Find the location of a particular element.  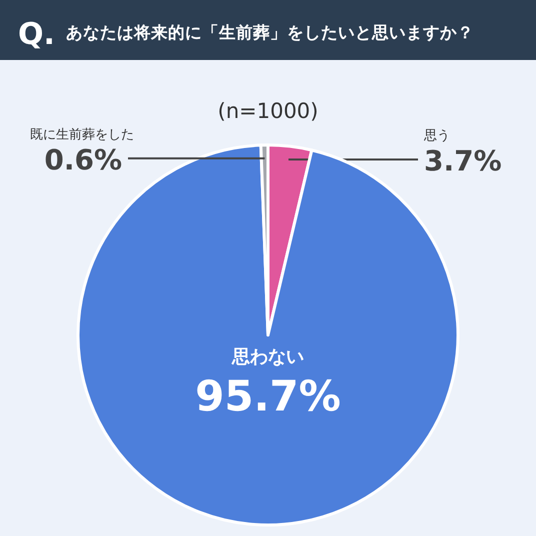

text: Q. is located at coordinates (36, 34).